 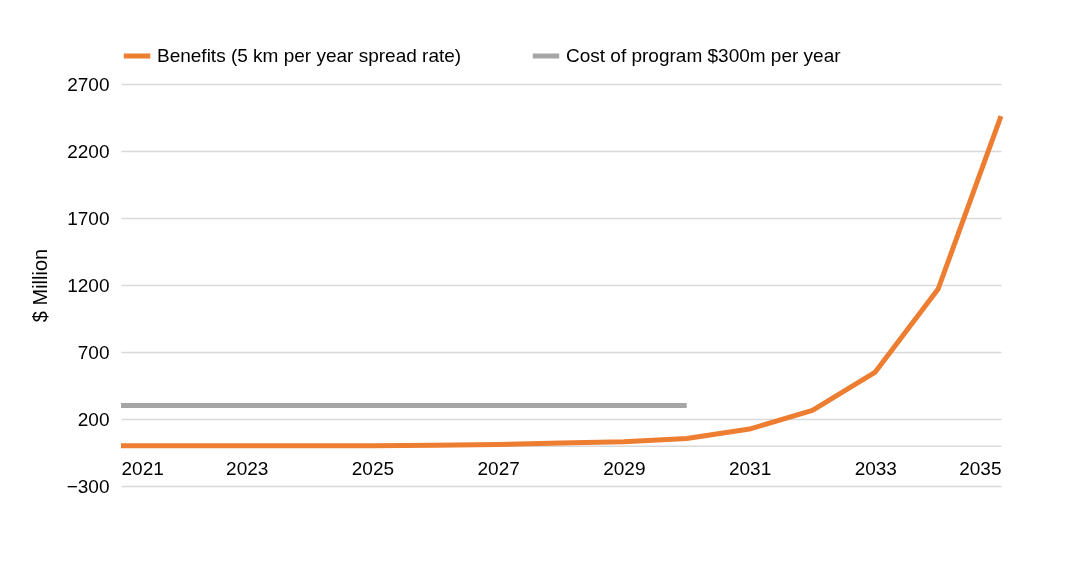 What do you see at coordinates (88, 84) in the screenshot?
I see `y-tick-label: 2700` at bounding box center [88, 84].